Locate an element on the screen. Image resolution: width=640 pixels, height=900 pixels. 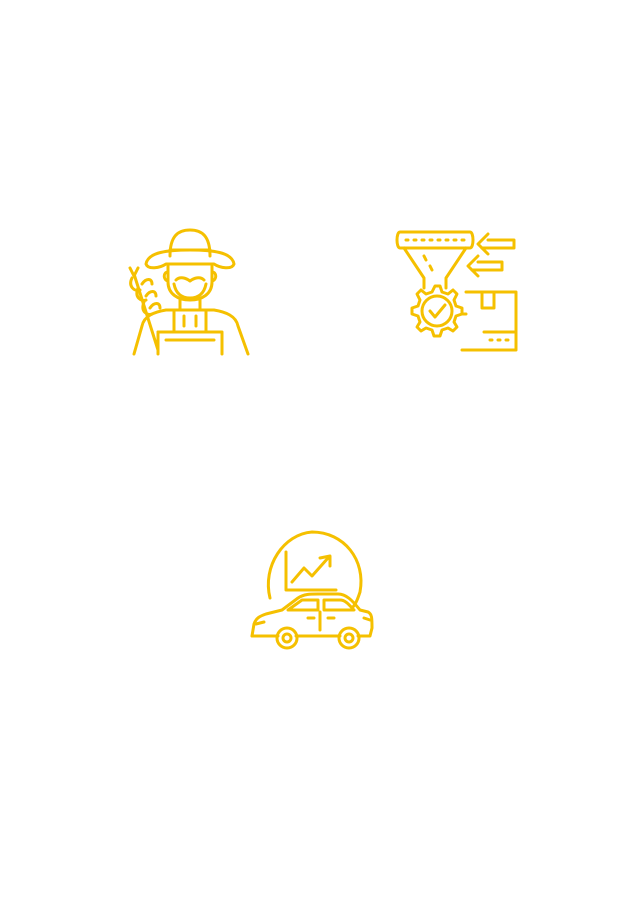
farmer-with-wheat-icon is located at coordinates (188, 291).